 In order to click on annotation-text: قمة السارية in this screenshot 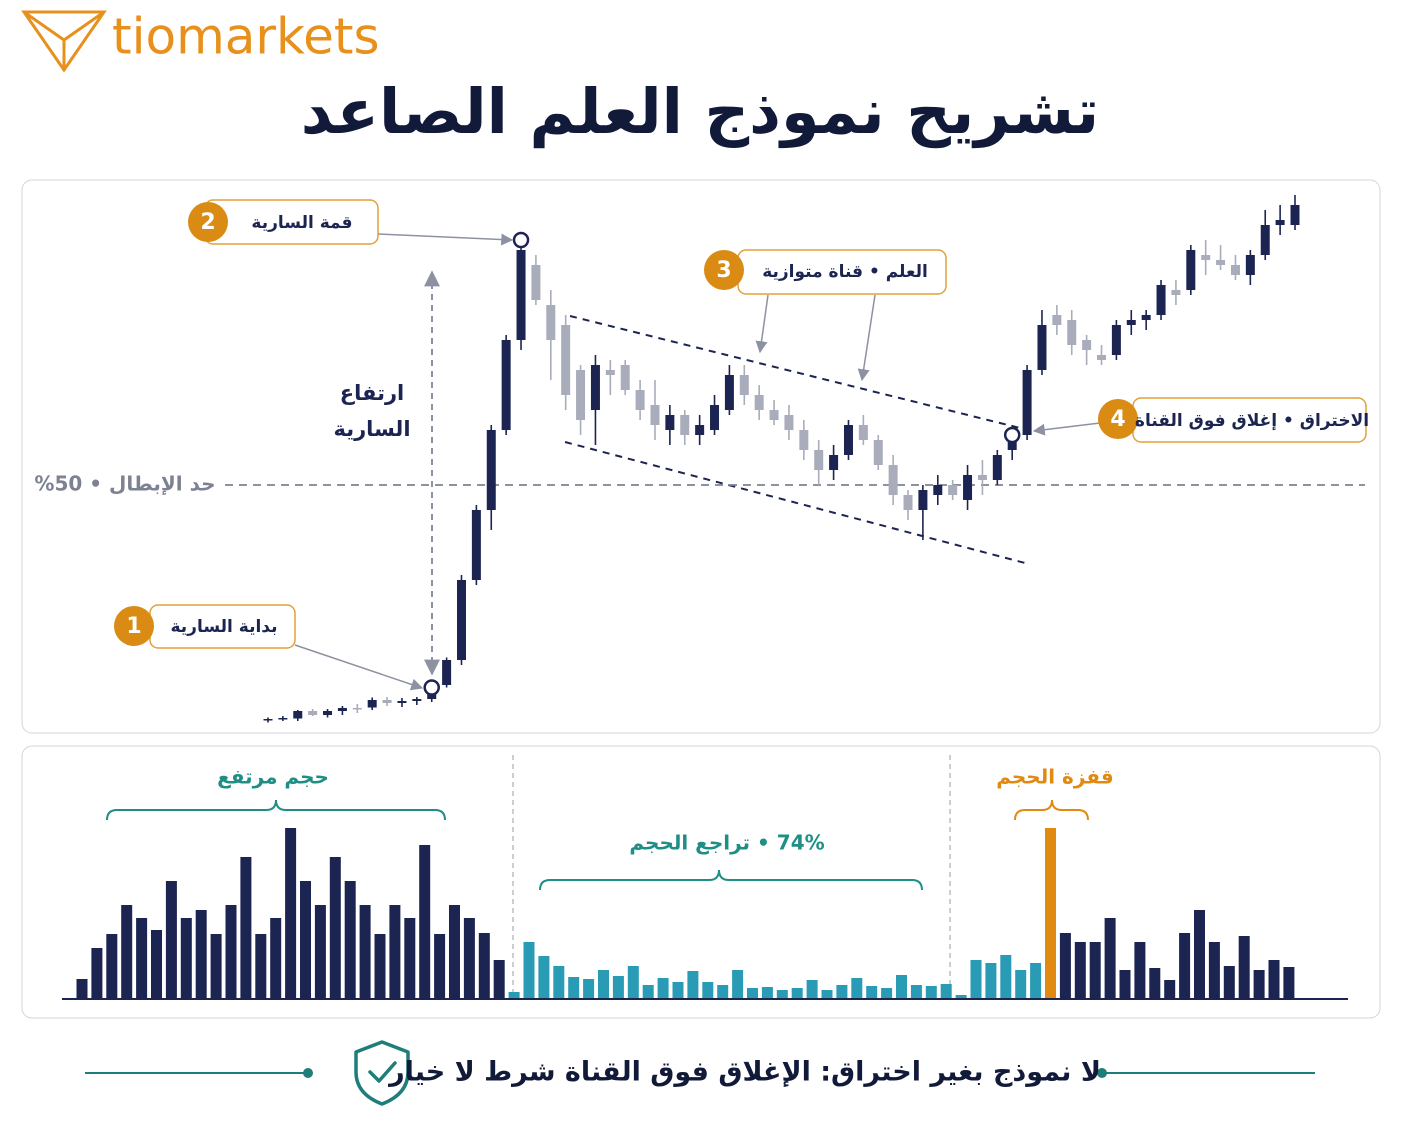, I will do `click(301, 223)`.